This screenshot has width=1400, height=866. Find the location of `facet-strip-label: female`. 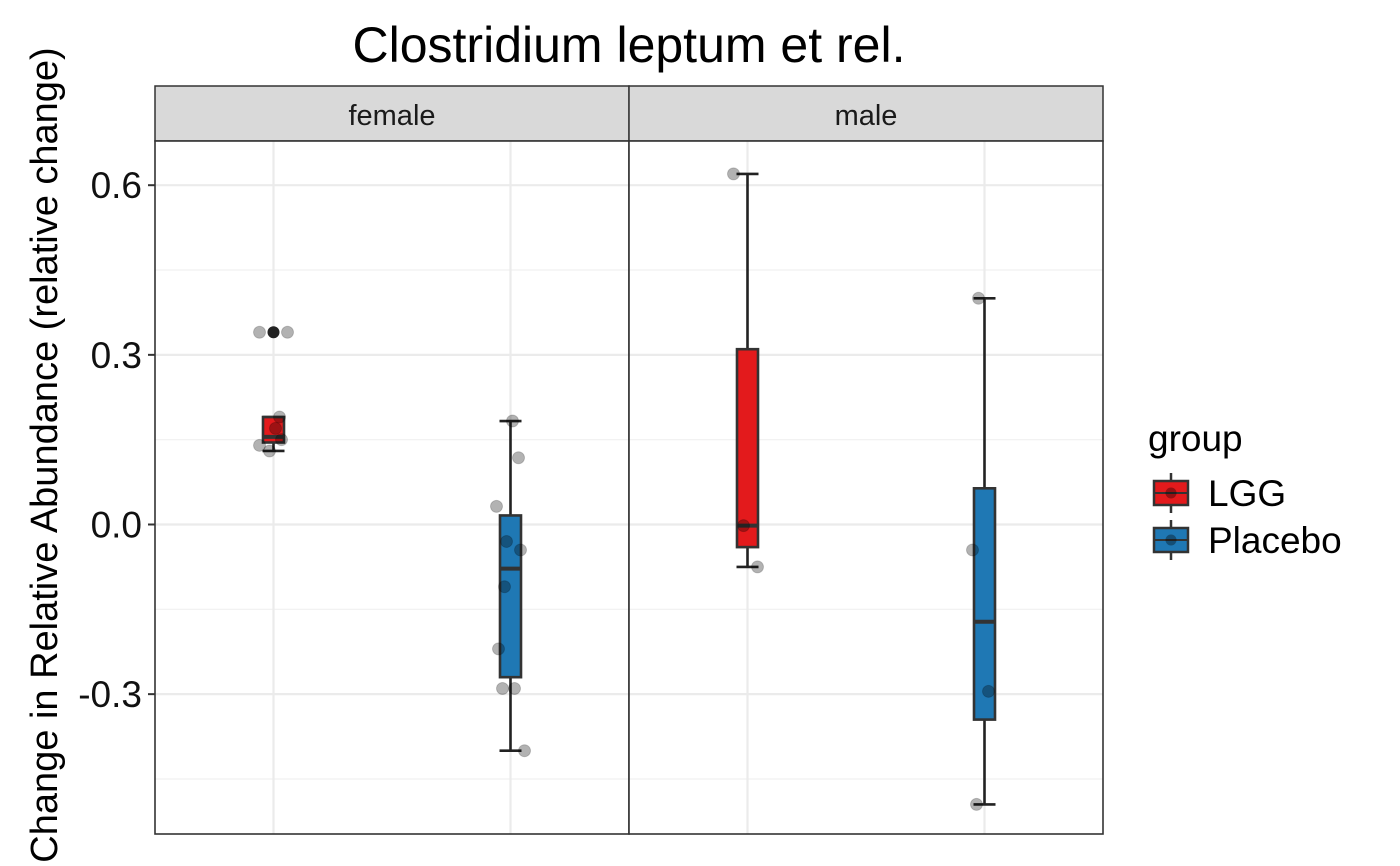

facet-strip-label: female is located at coordinates (391, 116).